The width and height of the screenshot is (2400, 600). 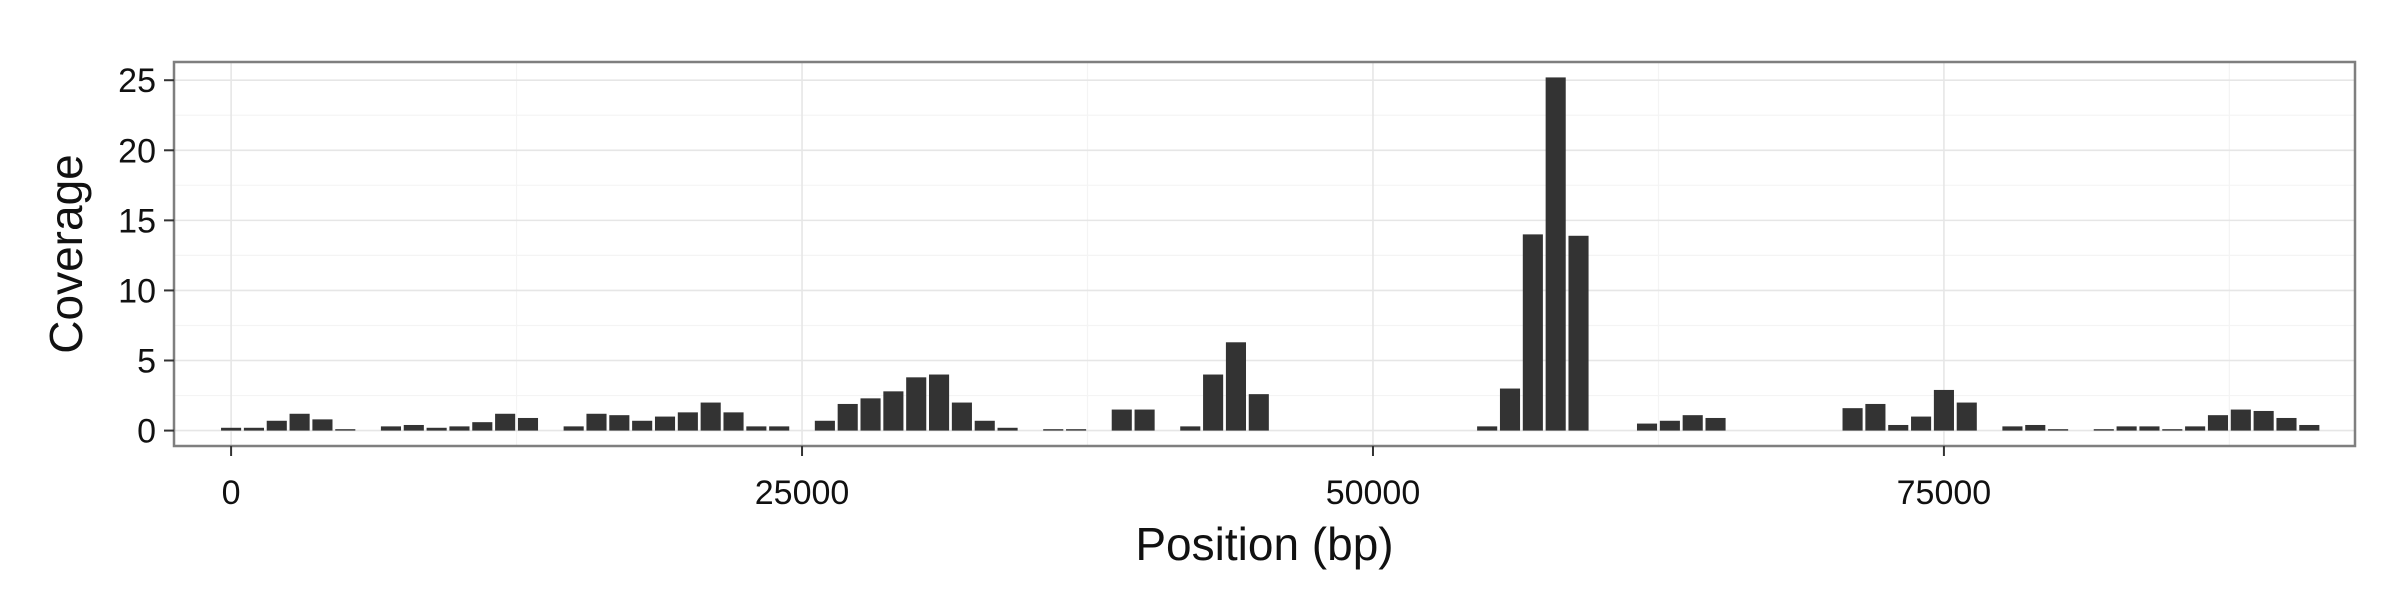 What do you see at coordinates (66, 253) in the screenshot?
I see `y-axis-title: Coverage` at bounding box center [66, 253].